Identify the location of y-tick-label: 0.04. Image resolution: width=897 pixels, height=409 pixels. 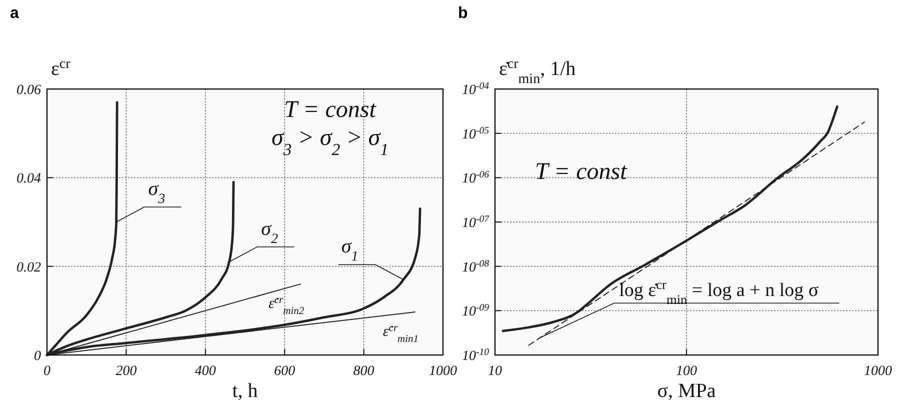
(28, 179).